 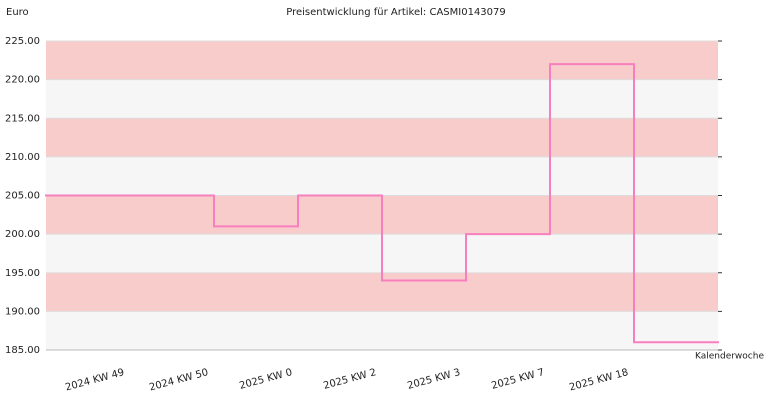 What do you see at coordinates (22, 41) in the screenshot?
I see `y-tick-label: 225.00` at bounding box center [22, 41].